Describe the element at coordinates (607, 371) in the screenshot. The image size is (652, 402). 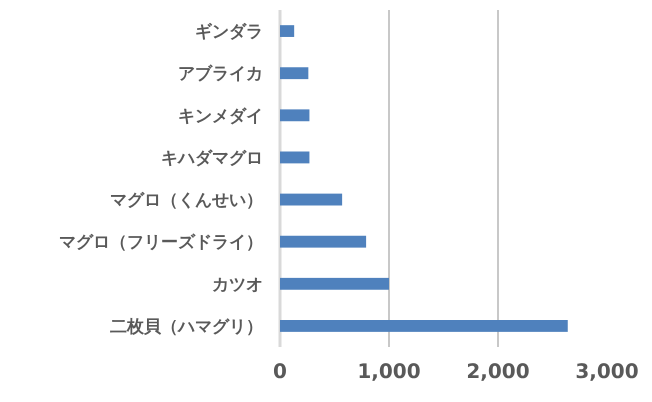
I see `x-tick-label: 3,000` at that location.